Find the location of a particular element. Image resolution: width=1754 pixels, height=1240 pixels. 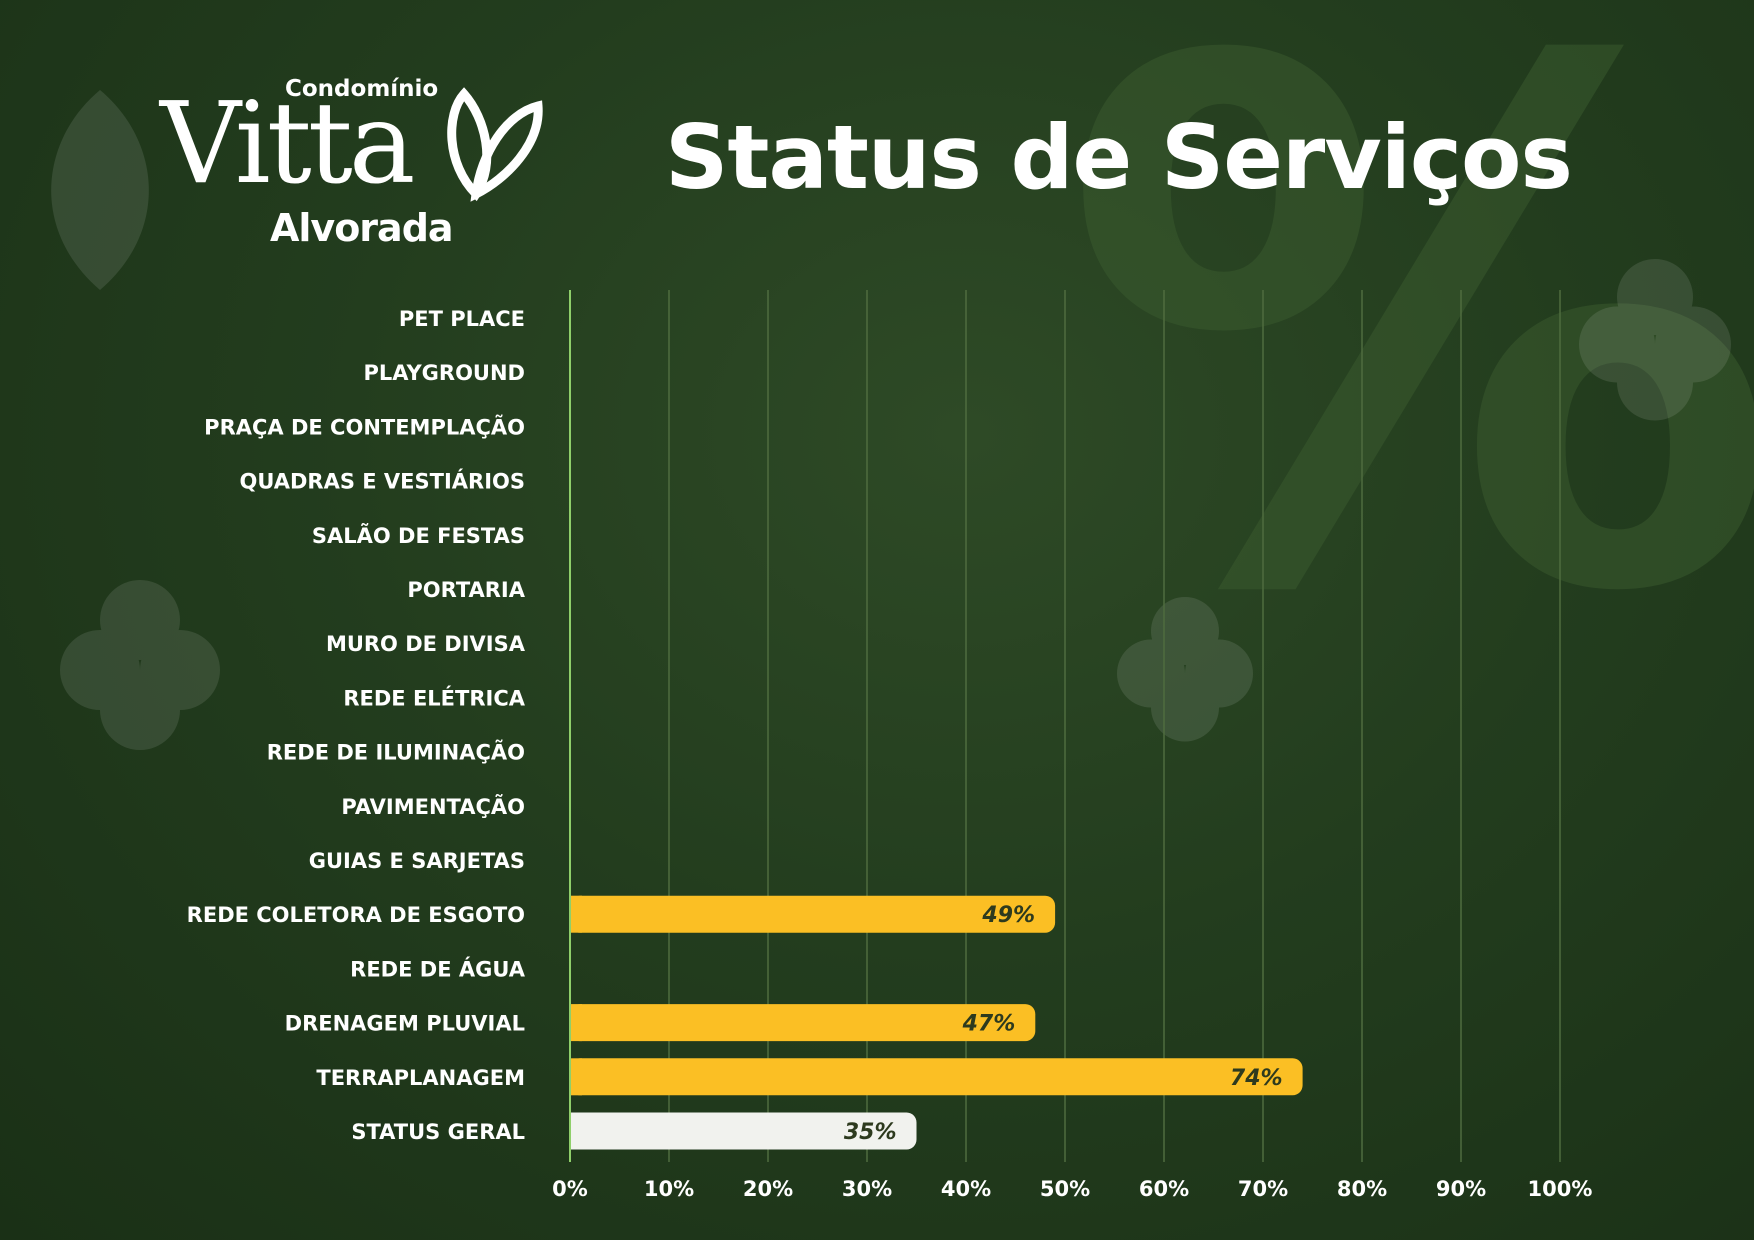

category-label: STATUS GERAL is located at coordinates (438, 1132).